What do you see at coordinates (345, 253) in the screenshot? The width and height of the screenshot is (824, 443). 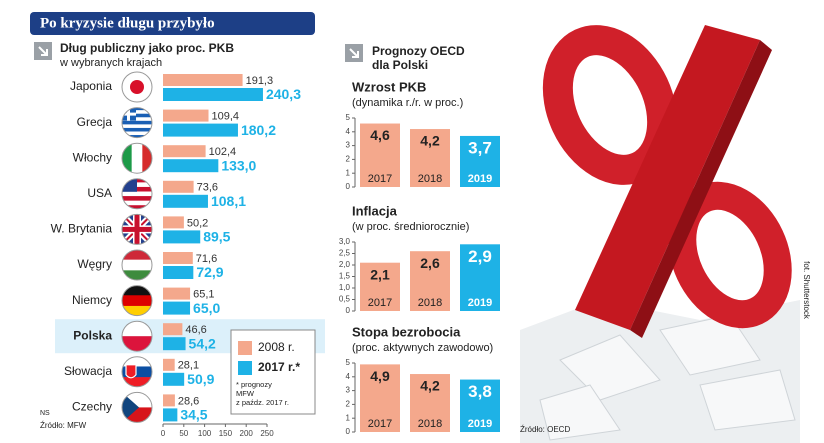 I see `y-tick-label: 2,5` at bounding box center [345, 253].